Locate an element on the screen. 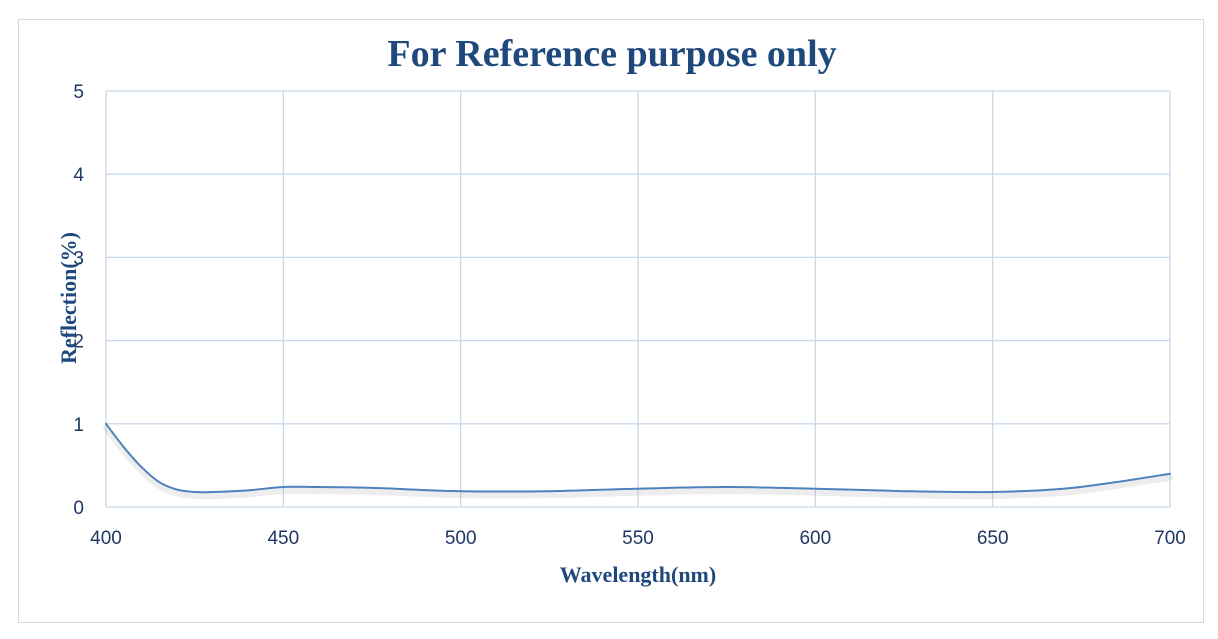 The height and width of the screenshot is (639, 1218). y-axis-label: Reflection(%) is located at coordinates (68, 298).